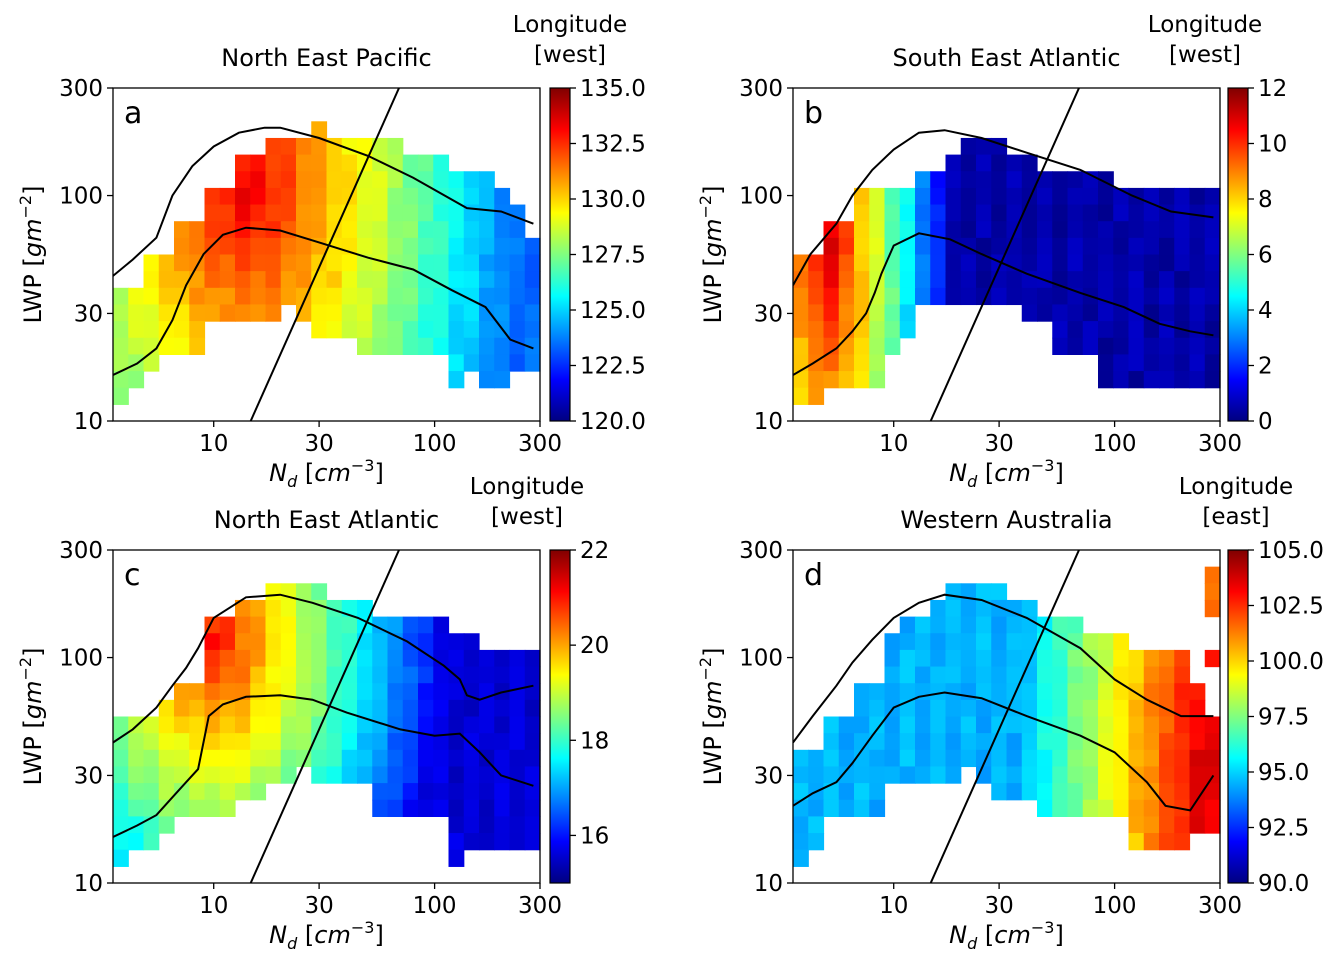 The width and height of the screenshot is (1335, 957). Describe the element at coordinates (713, 652) in the screenshot. I see `y-label-part: ]` at that location.